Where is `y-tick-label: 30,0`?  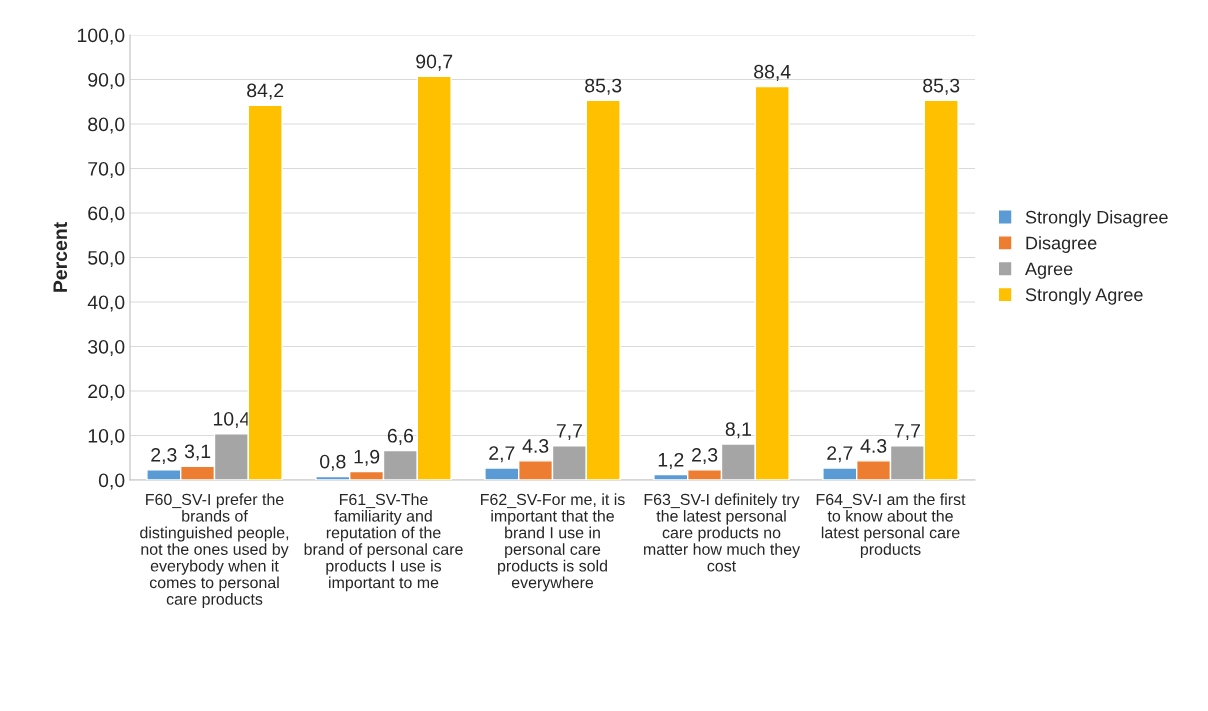 y-tick-label: 30,0 is located at coordinates (106, 348).